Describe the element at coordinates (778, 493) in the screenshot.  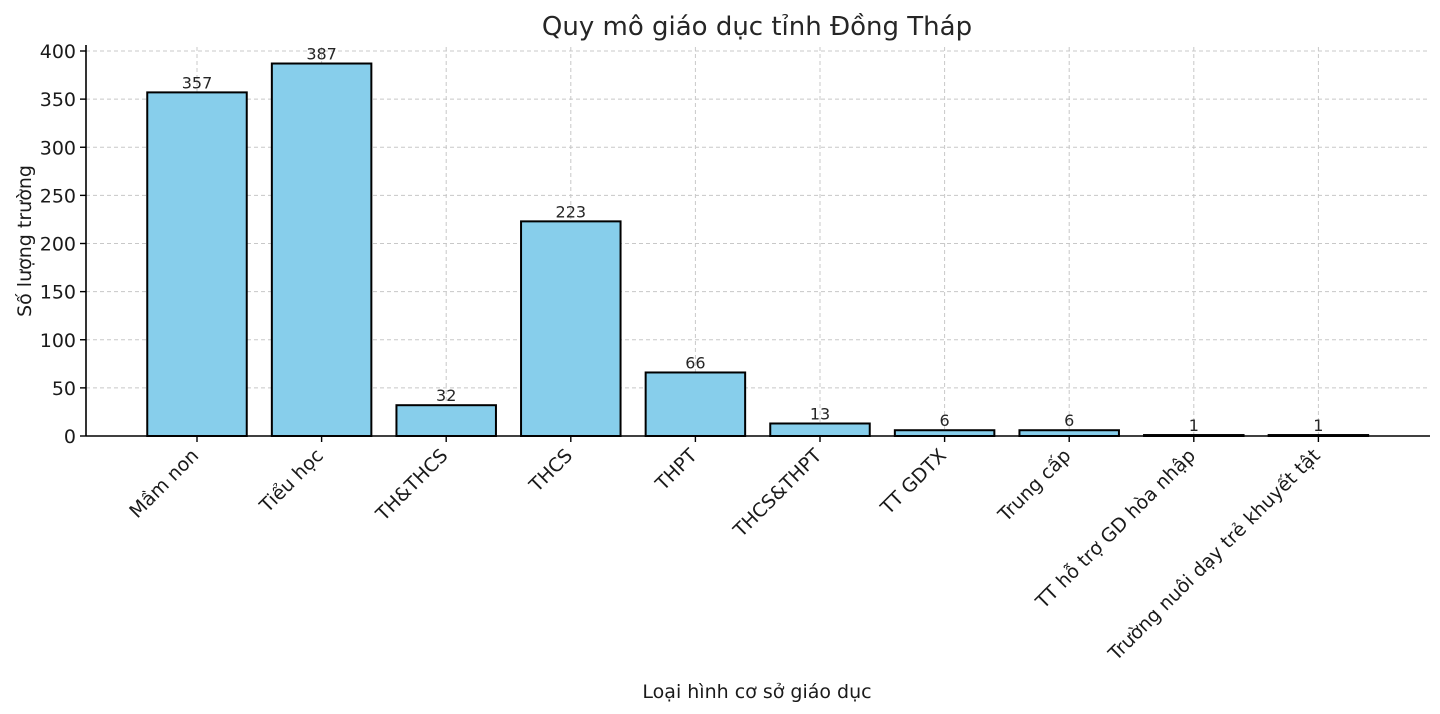
I see `x-tick-label: THCS&THPT` at that location.